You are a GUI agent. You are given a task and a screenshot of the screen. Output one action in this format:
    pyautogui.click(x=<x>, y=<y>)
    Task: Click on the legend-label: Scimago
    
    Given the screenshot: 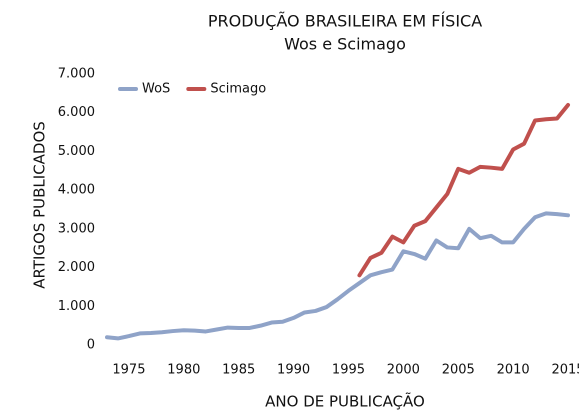 What is the action you would take?
    pyautogui.click(x=238, y=89)
    